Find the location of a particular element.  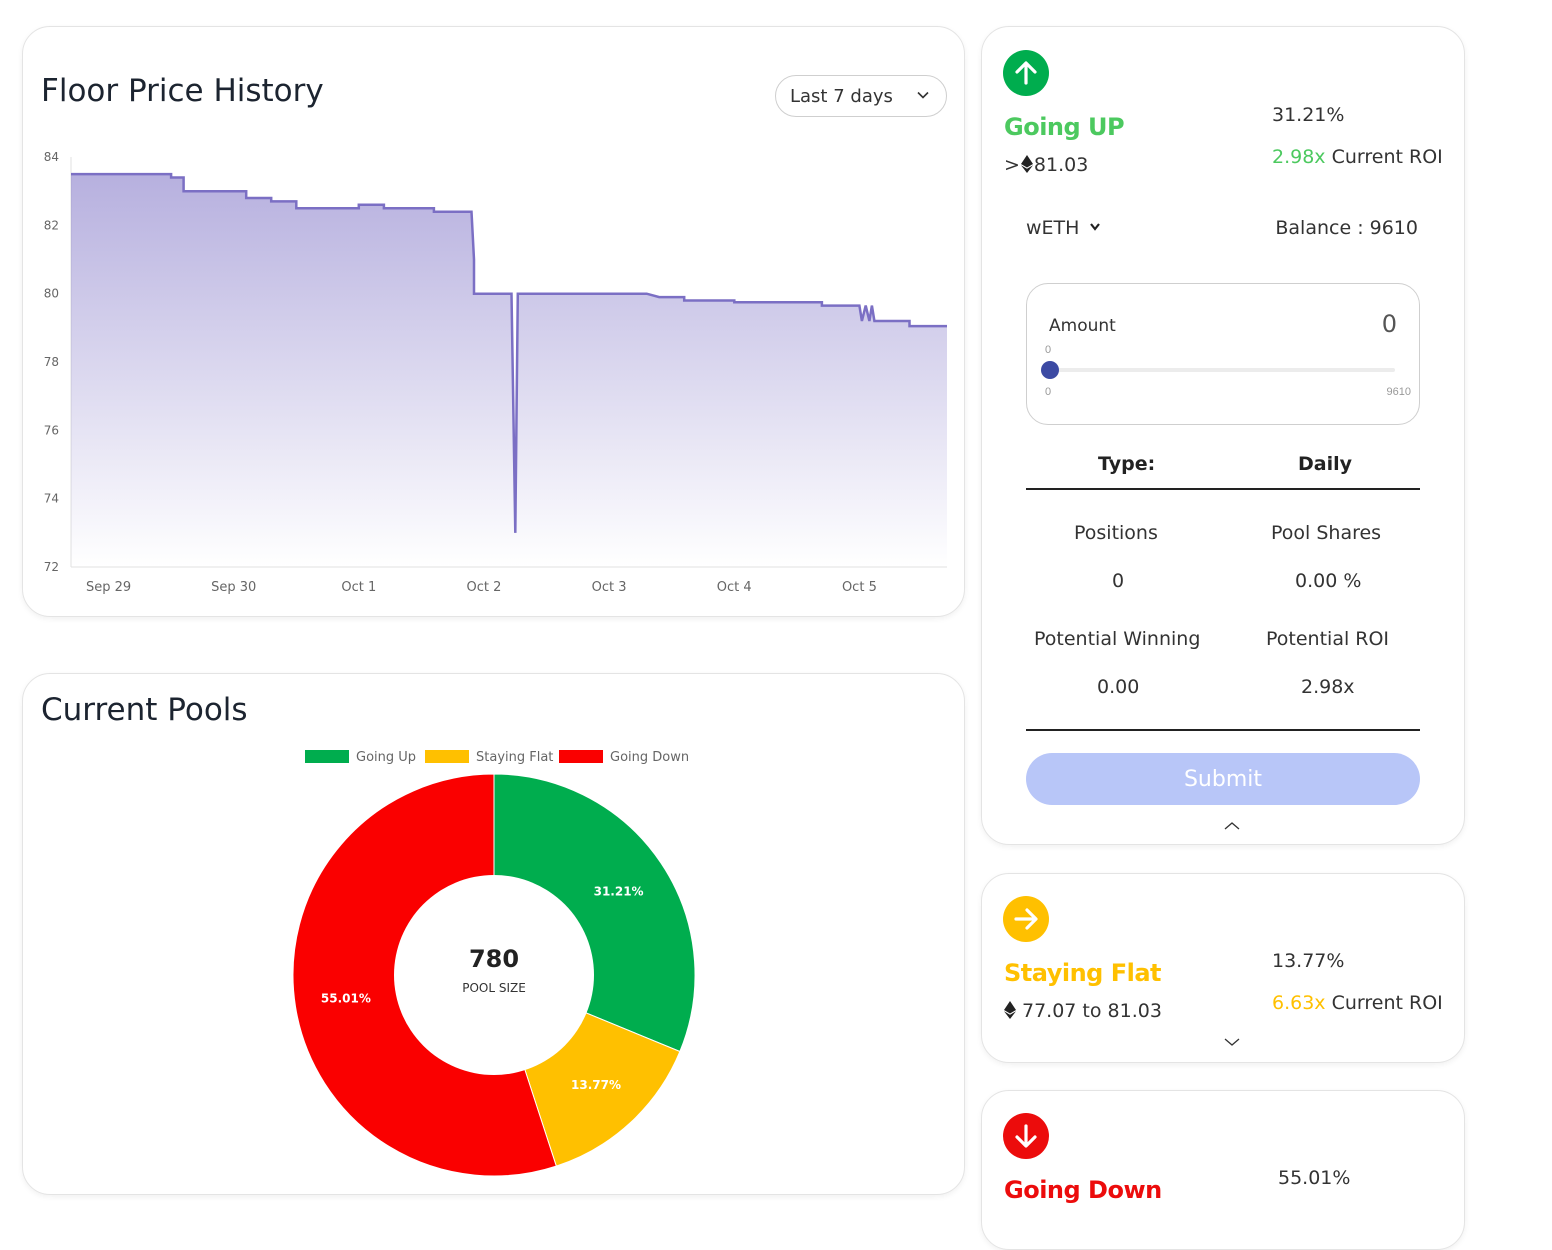

potential-winning-label: Potential Winning is located at coordinates (1117, 639).